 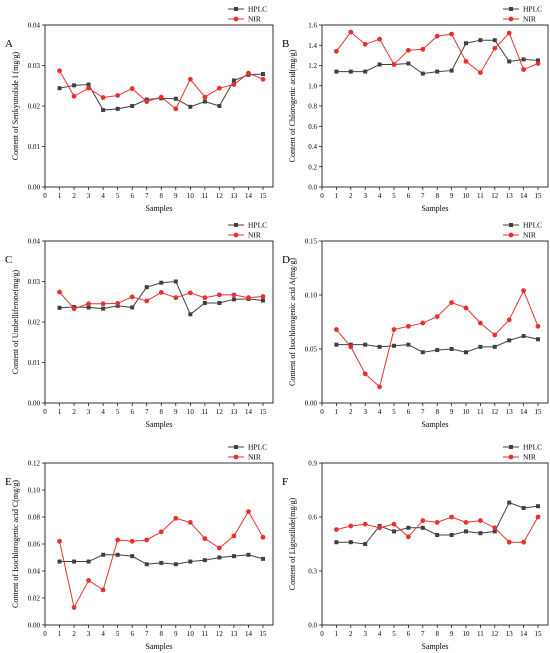 What do you see at coordinates (312, 86) in the screenshot?
I see `y-tick-label: 1.0` at bounding box center [312, 86].